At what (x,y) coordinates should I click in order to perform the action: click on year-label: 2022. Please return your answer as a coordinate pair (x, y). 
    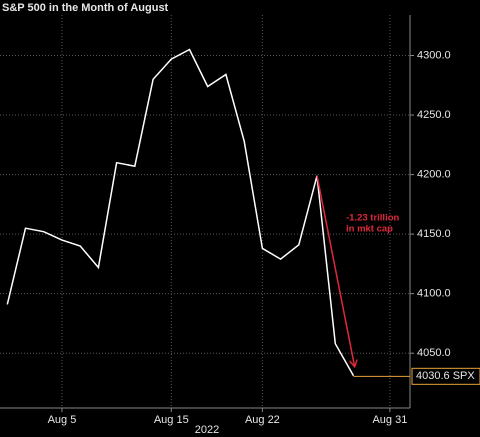
    Looking at the image, I should click on (207, 430).